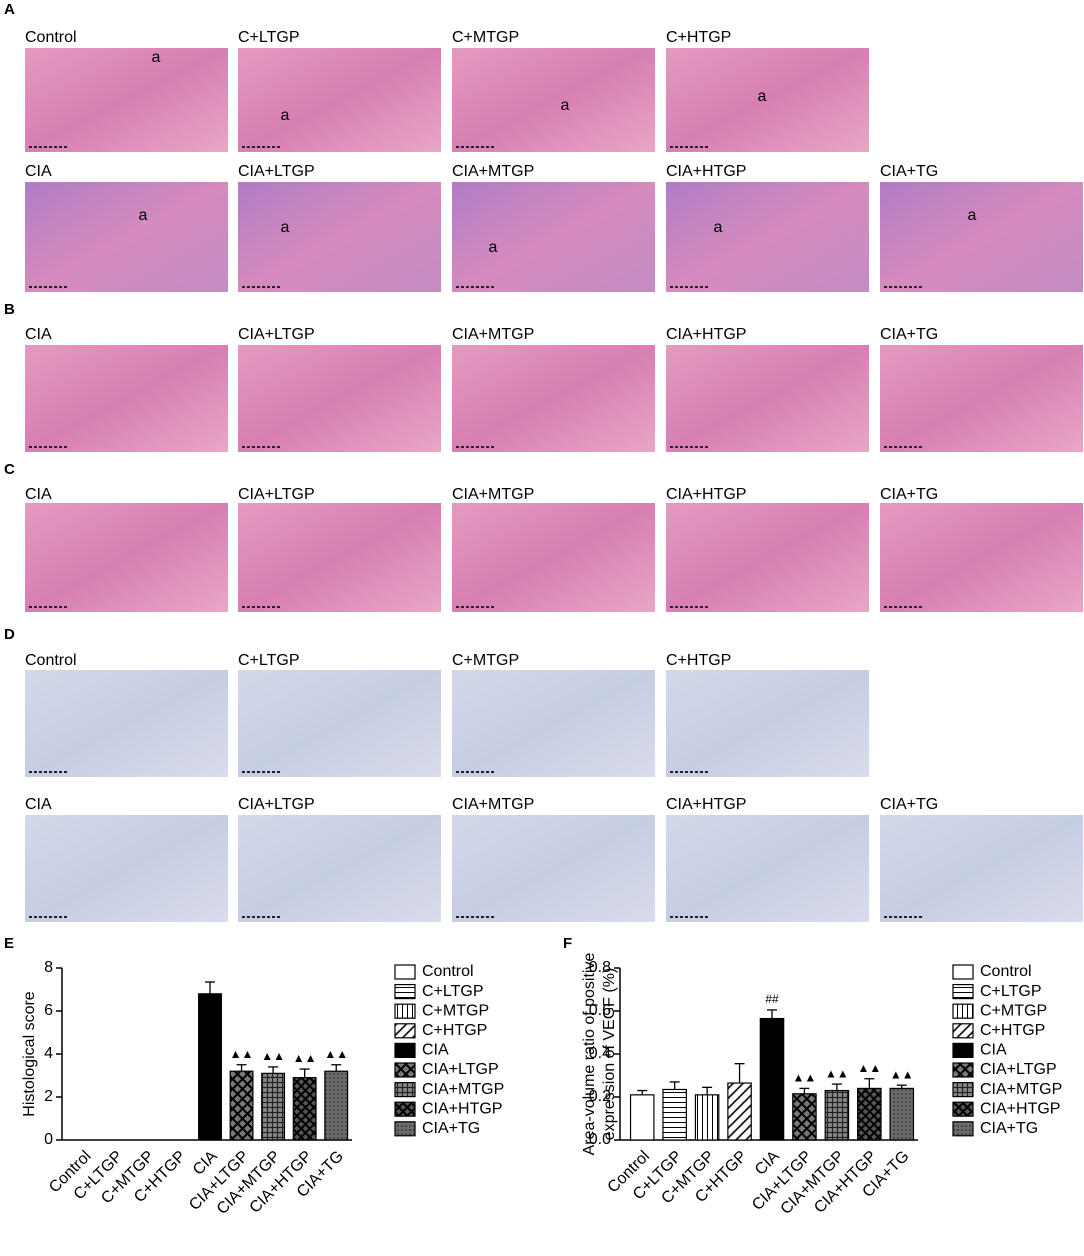  What do you see at coordinates (269, 660) in the screenshot?
I see `image-label: C+LTGP` at bounding box center [269, 660].